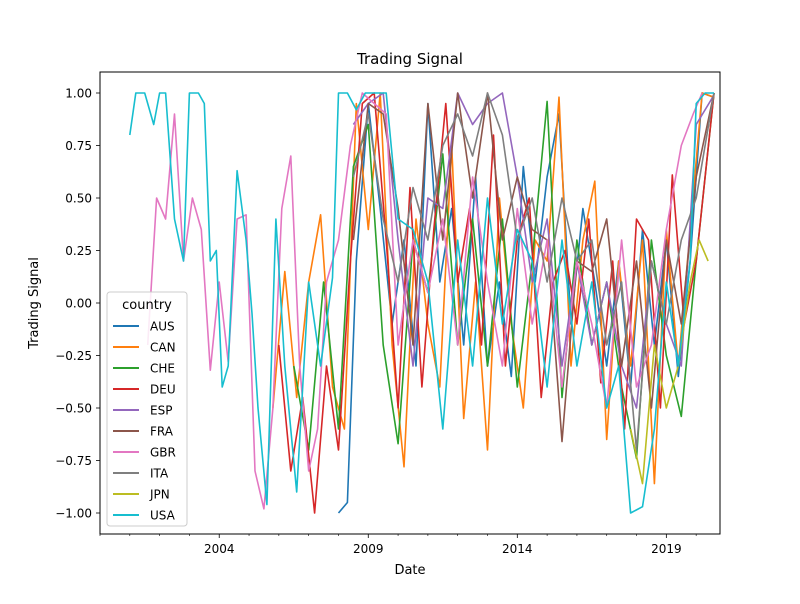 The width and height of the screenshot is (800, 604). What do you see at coordinates (219, 549) in the screenshot?
I see `x-tick-label: 2004` at bounding box center [219, 549].